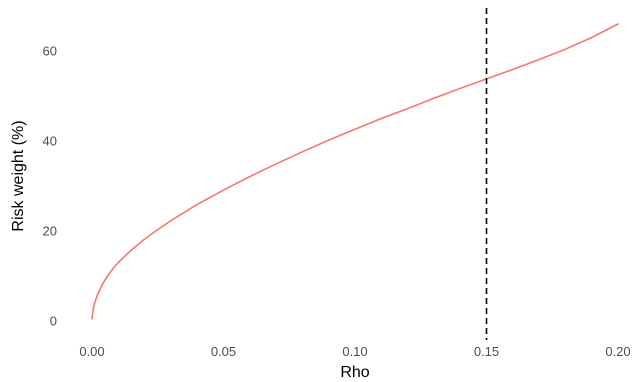 Image resolution: width=637 pixels, height=382 pixels. I want to click on y-tick-label: 20, so click(50, 231).